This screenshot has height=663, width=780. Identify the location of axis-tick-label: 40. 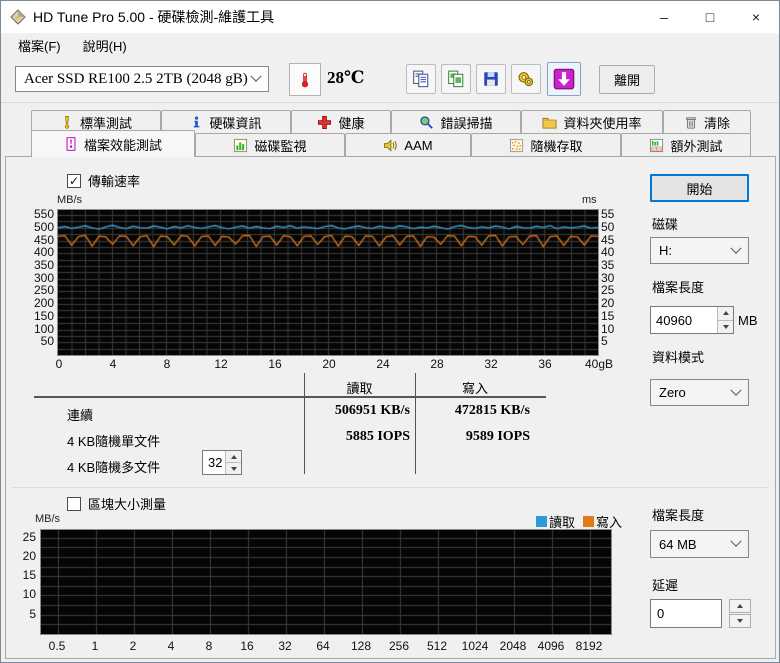
(608, 252).